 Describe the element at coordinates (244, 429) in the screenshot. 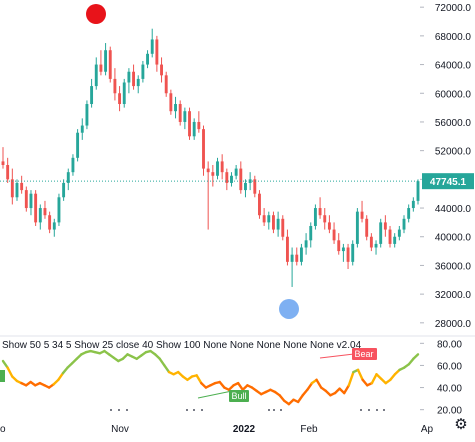

I see `time-tick-label: 2022` at that location.